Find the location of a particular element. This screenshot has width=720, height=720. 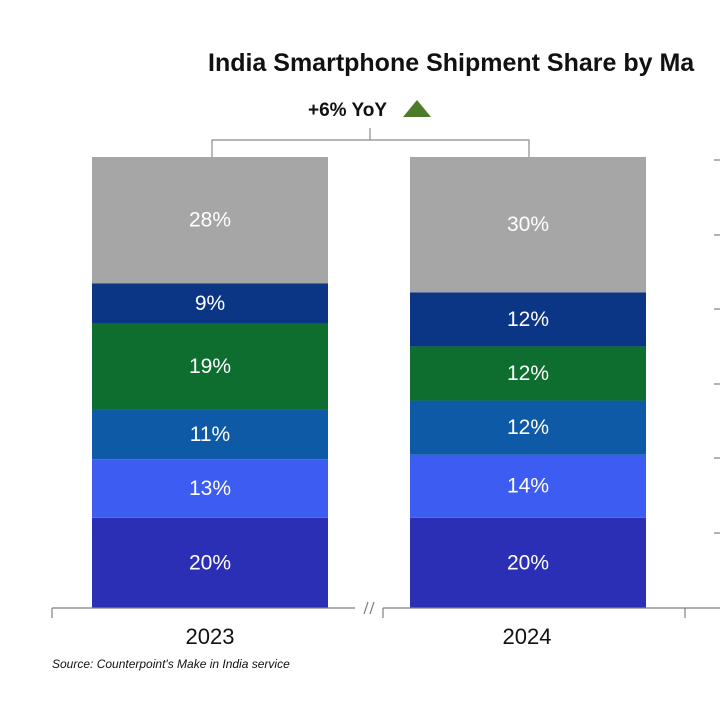

data-label-2024-2: 14% is located at coordinates (528, 486).